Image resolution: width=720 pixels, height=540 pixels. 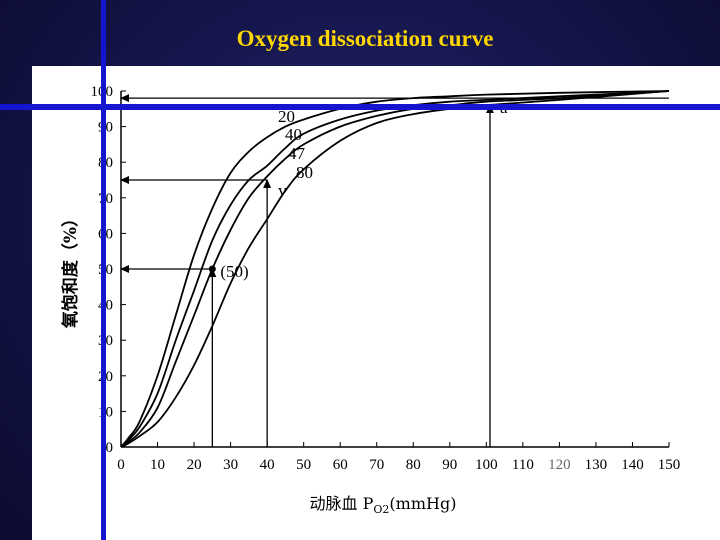 What do you see at coordinates (486, 465) in the screenshot?
I see `x-tick-label: 100` at bounding box center [486, 465].